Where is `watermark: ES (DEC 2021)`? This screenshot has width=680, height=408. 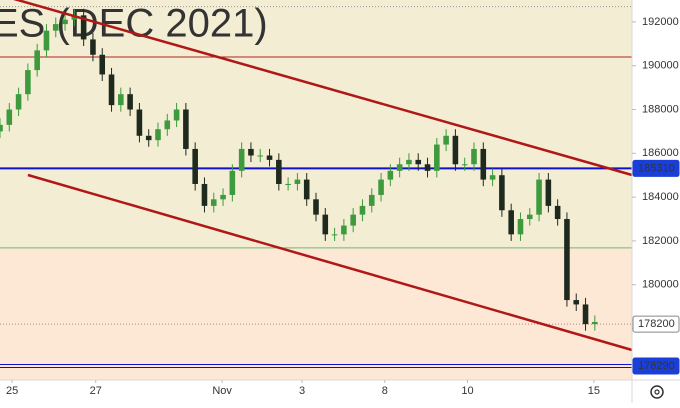
watermark: ES (DEC 2021) is located at coordinates (134, 24).